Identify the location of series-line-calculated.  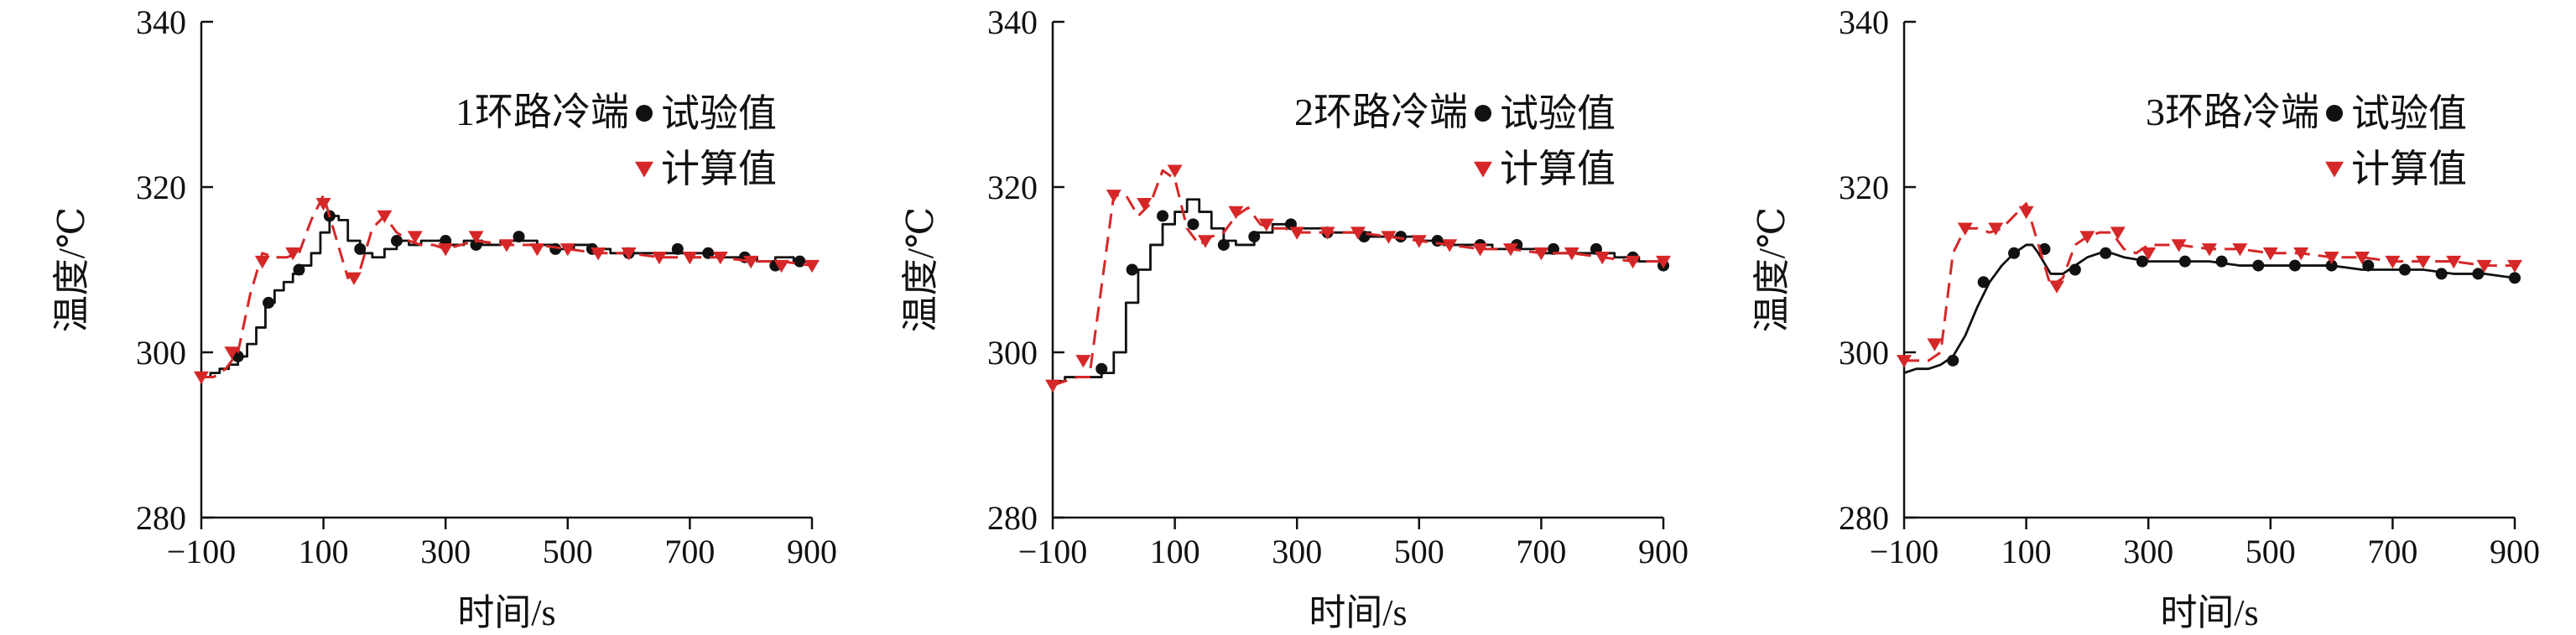
(507, 286).